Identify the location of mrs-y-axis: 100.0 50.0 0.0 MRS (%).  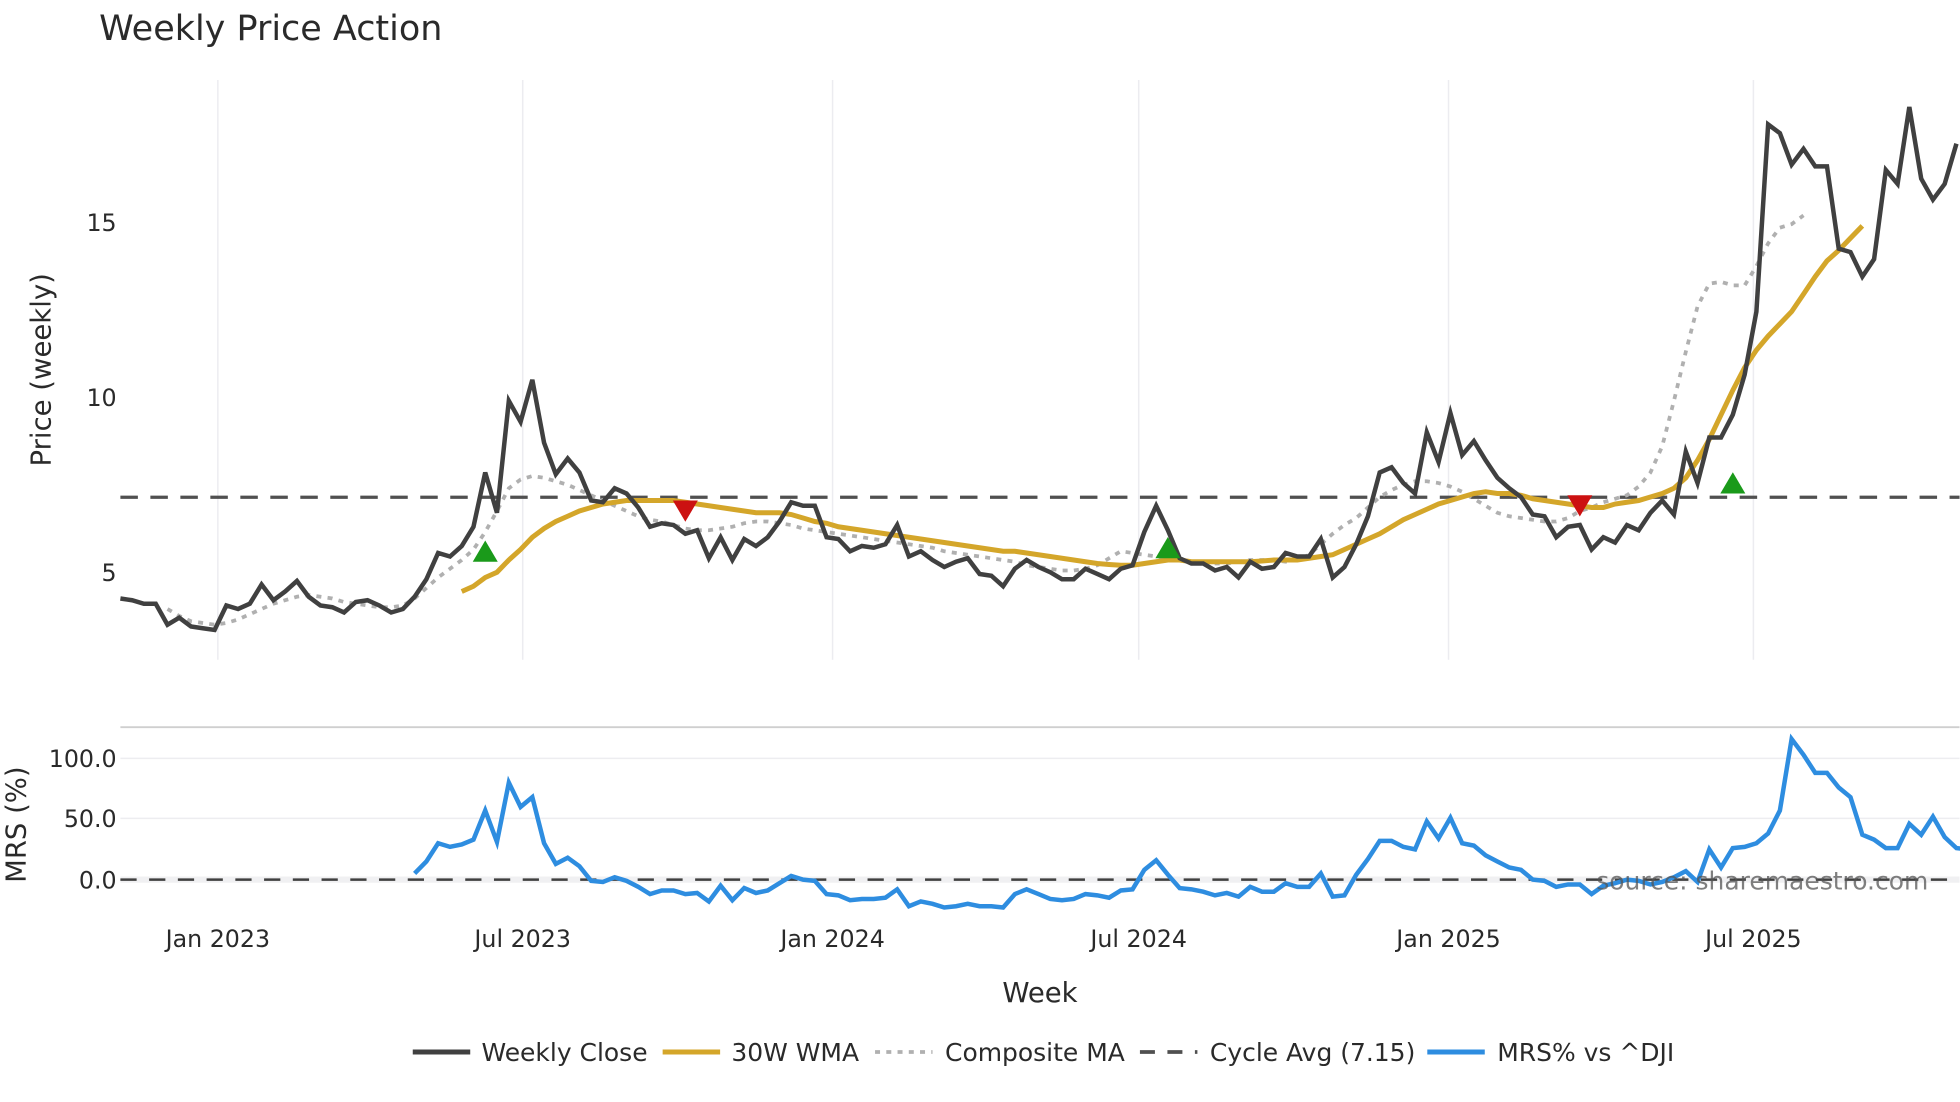
(58, 819).